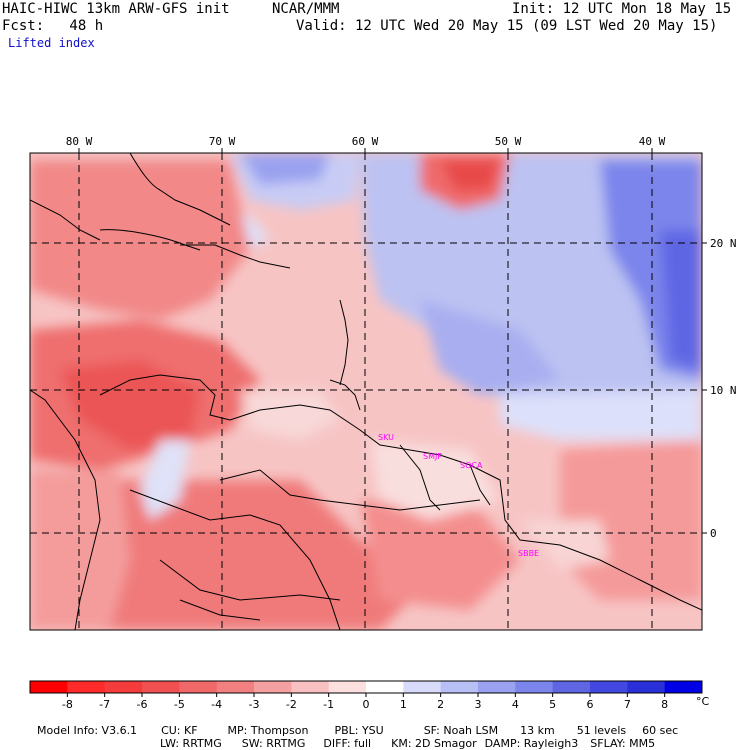 The image size is (740, 750). I want to click on lon-label-70w: 70 W, so click(222, 141).